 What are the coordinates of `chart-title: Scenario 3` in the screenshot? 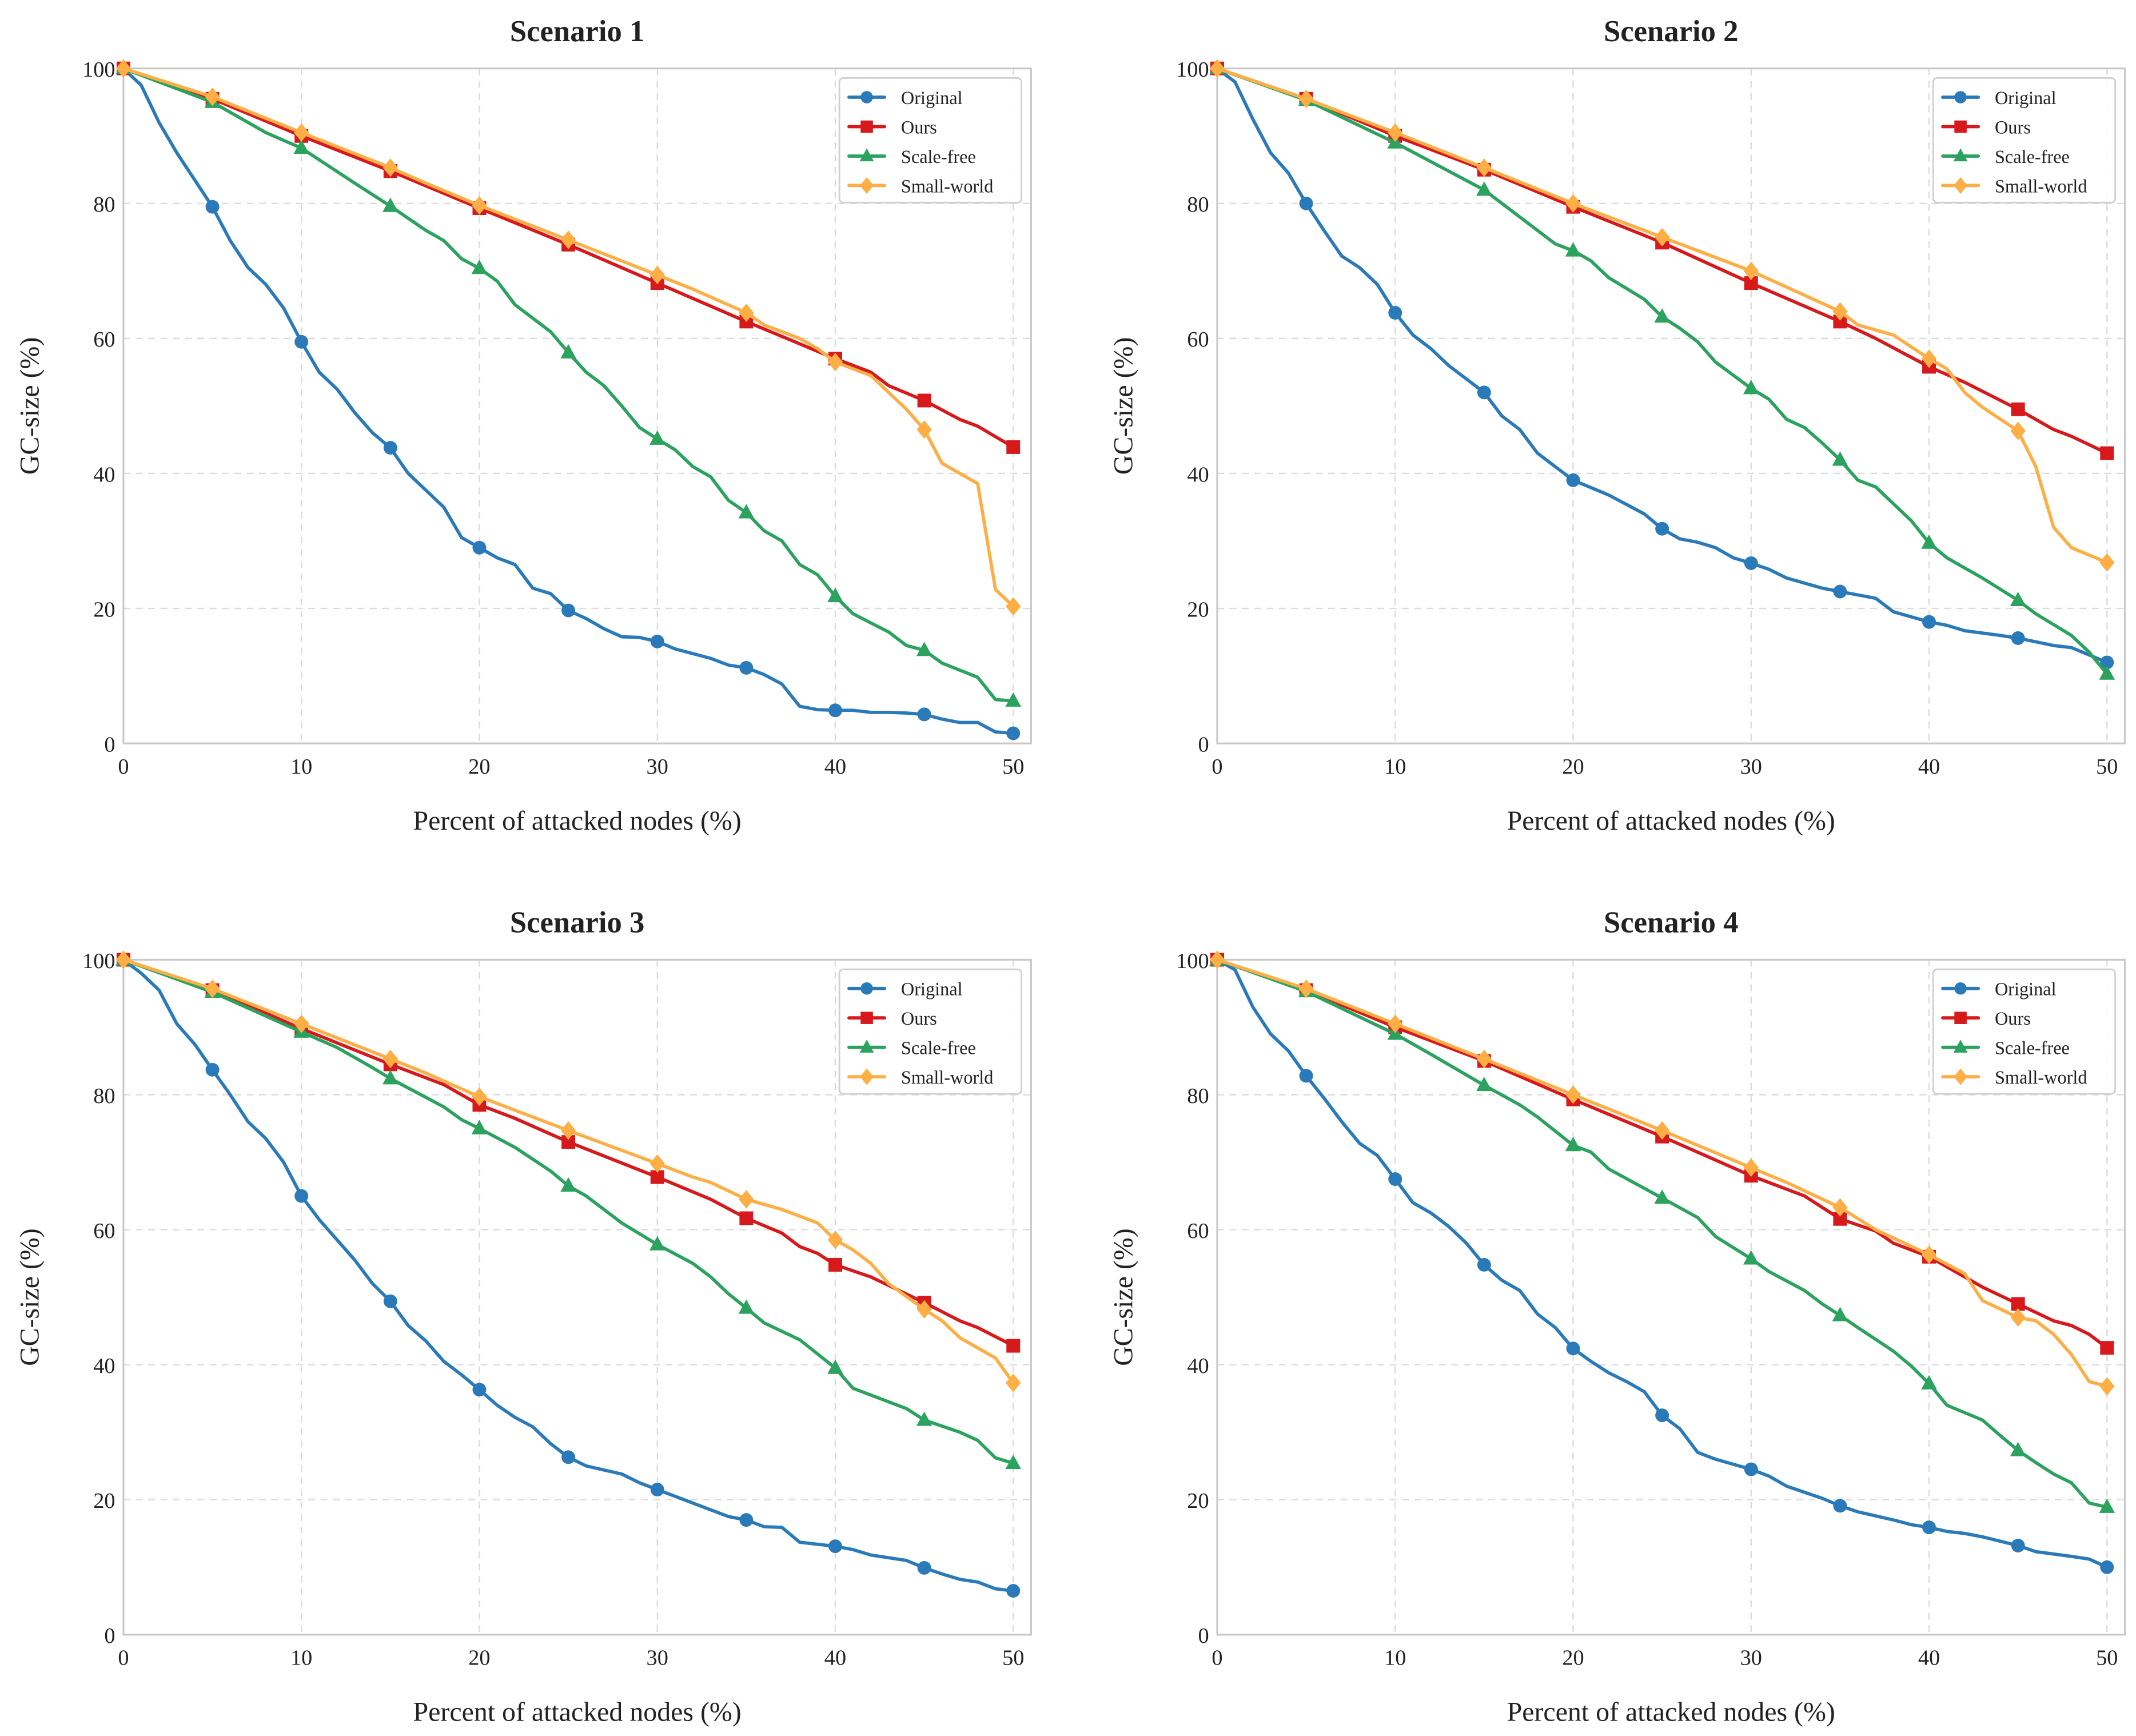 It's located at (577, 922).